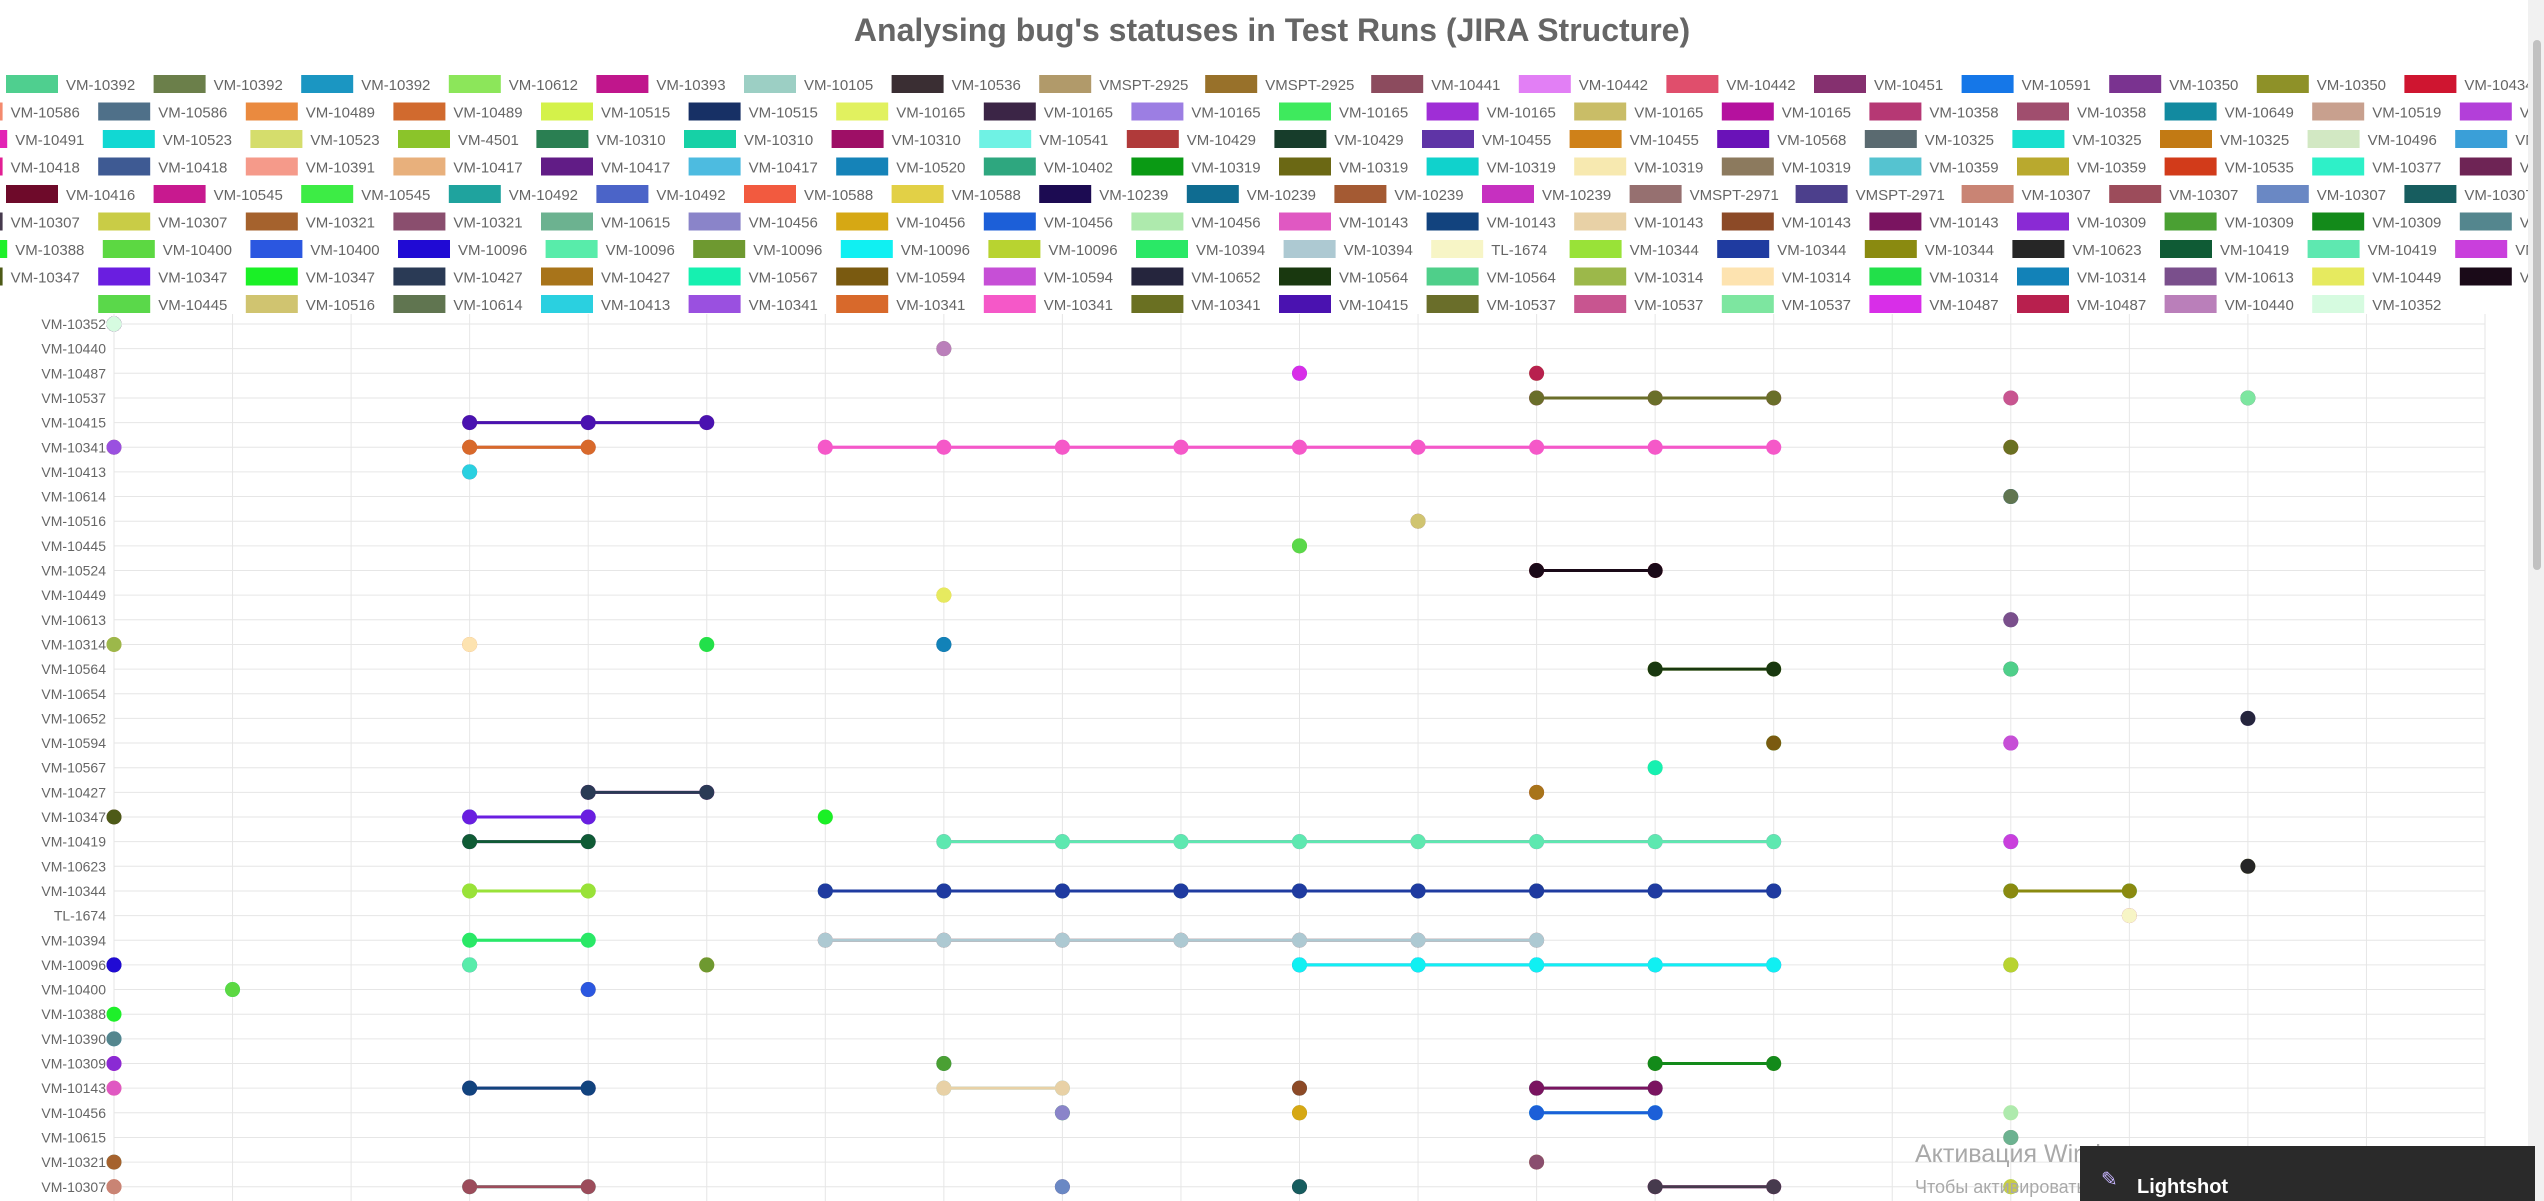 The image size is (2544, 1201). I want to click on y-tick-label: VM-10307, so click(73, 1187).